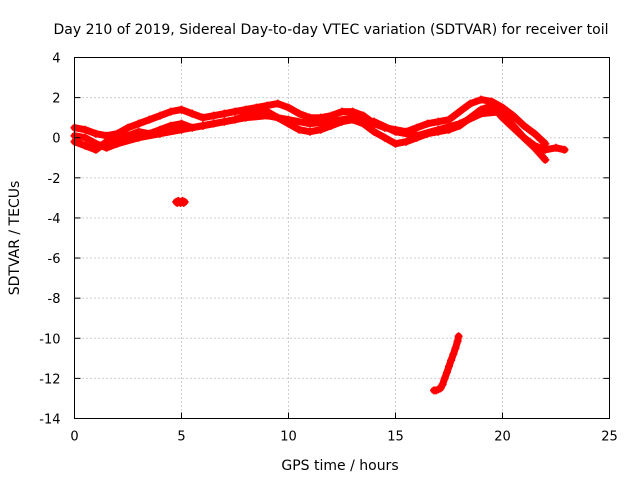 This screenshot has width=640, height=480. Describe the element at coordinates (49, 339) in the screenshot. I see `y-tick-label: -10` at that location.